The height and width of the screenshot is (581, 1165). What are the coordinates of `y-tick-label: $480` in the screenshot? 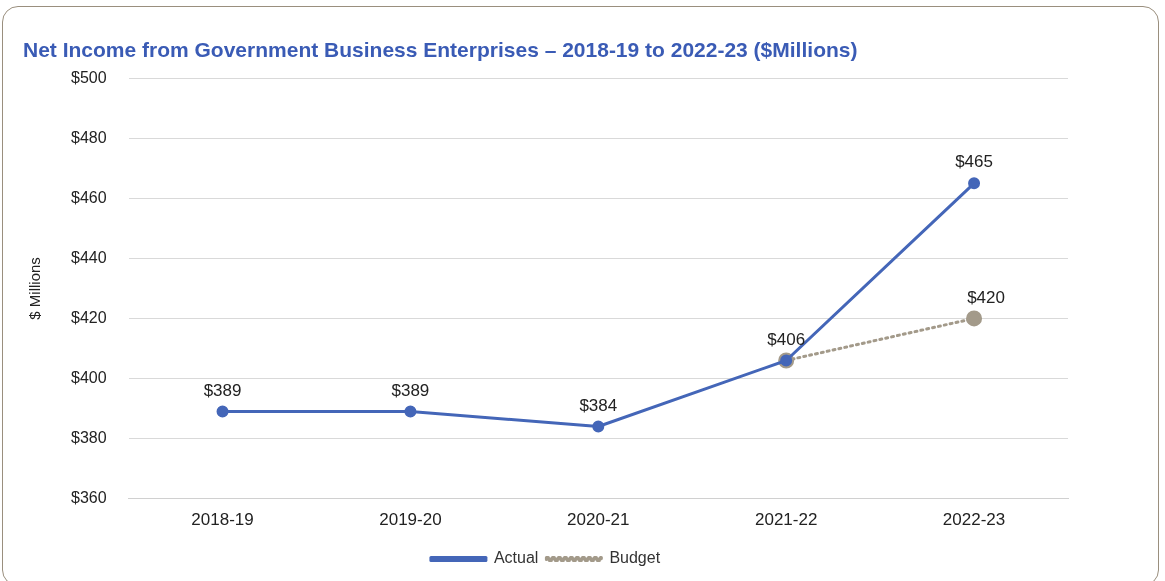 It's located at (89, 137).